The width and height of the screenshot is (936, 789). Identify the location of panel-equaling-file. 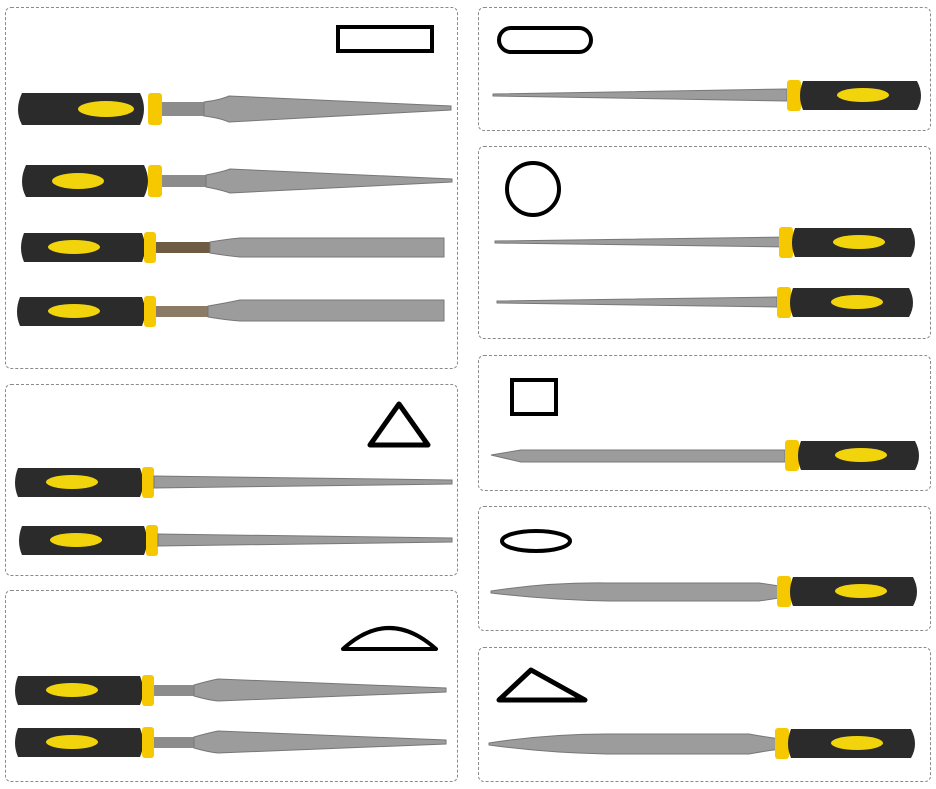
(704, 69).